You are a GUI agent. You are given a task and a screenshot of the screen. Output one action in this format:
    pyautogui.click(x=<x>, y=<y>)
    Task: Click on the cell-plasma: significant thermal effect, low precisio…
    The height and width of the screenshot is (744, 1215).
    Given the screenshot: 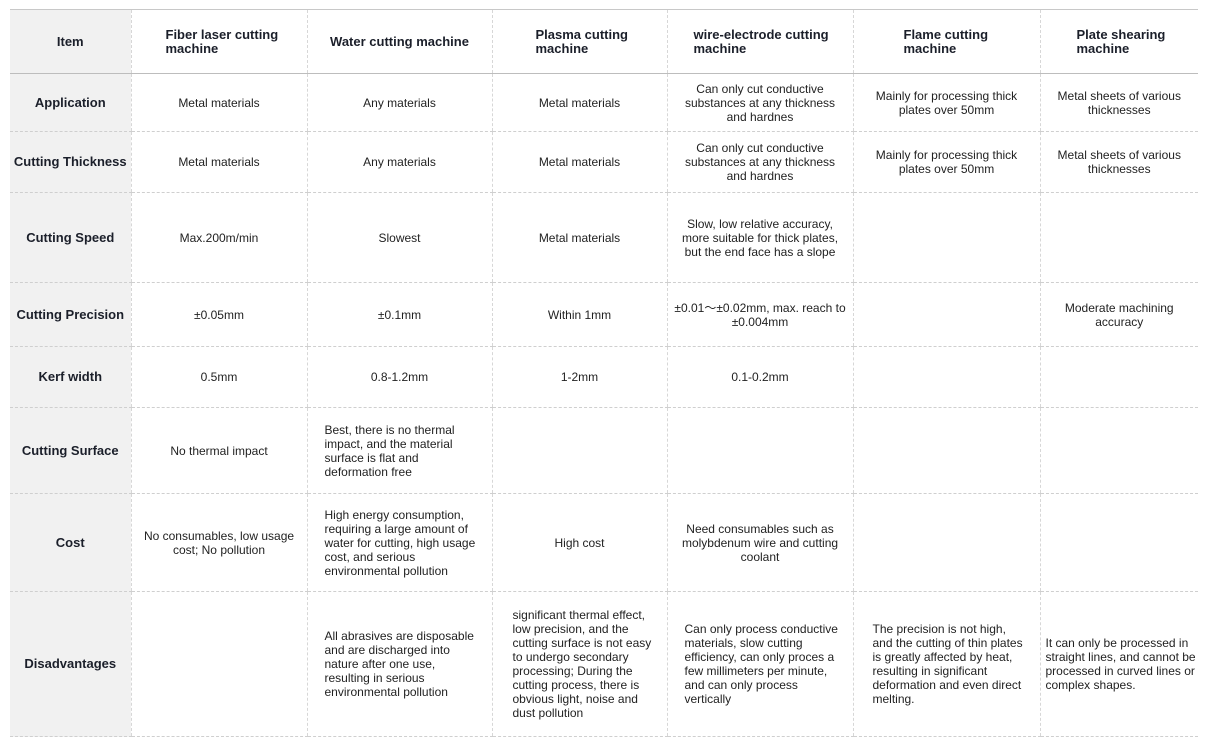 What is the action you would take?
    pyautogui.click(x=579, y=664)
    